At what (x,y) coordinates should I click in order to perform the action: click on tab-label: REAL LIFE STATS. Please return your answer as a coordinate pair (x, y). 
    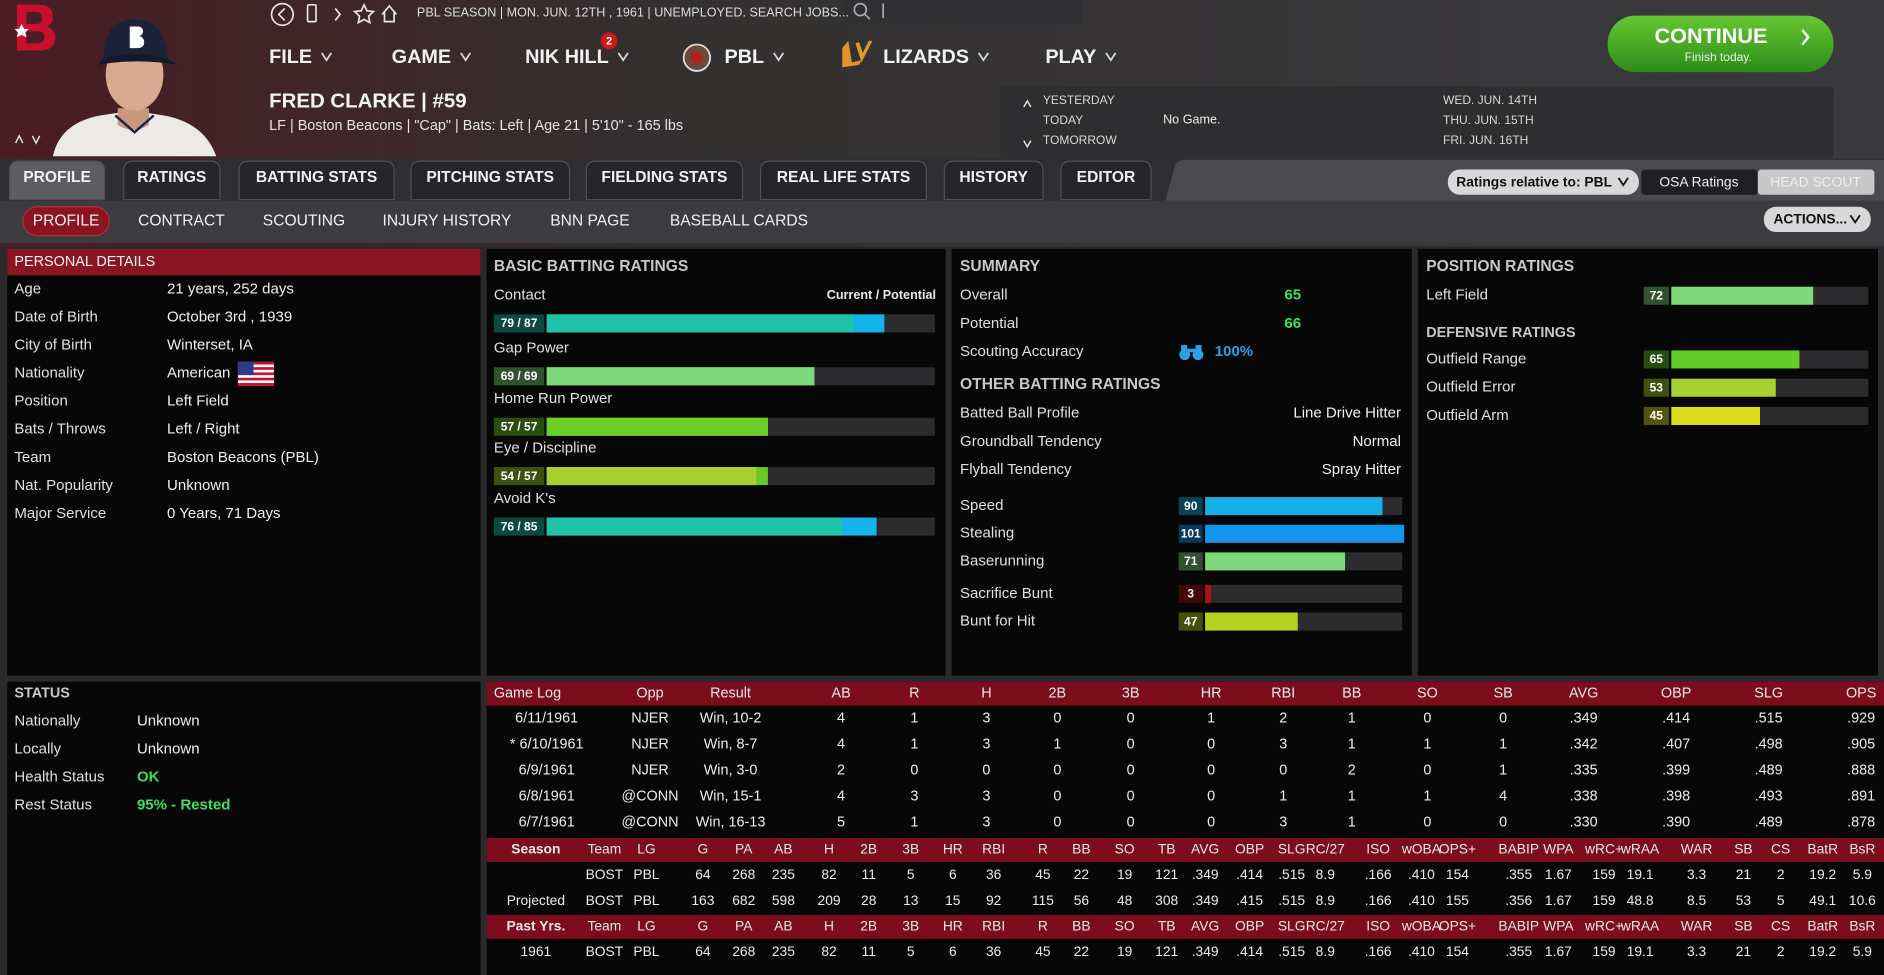
    Looking at the image, I should click on (844, 177).